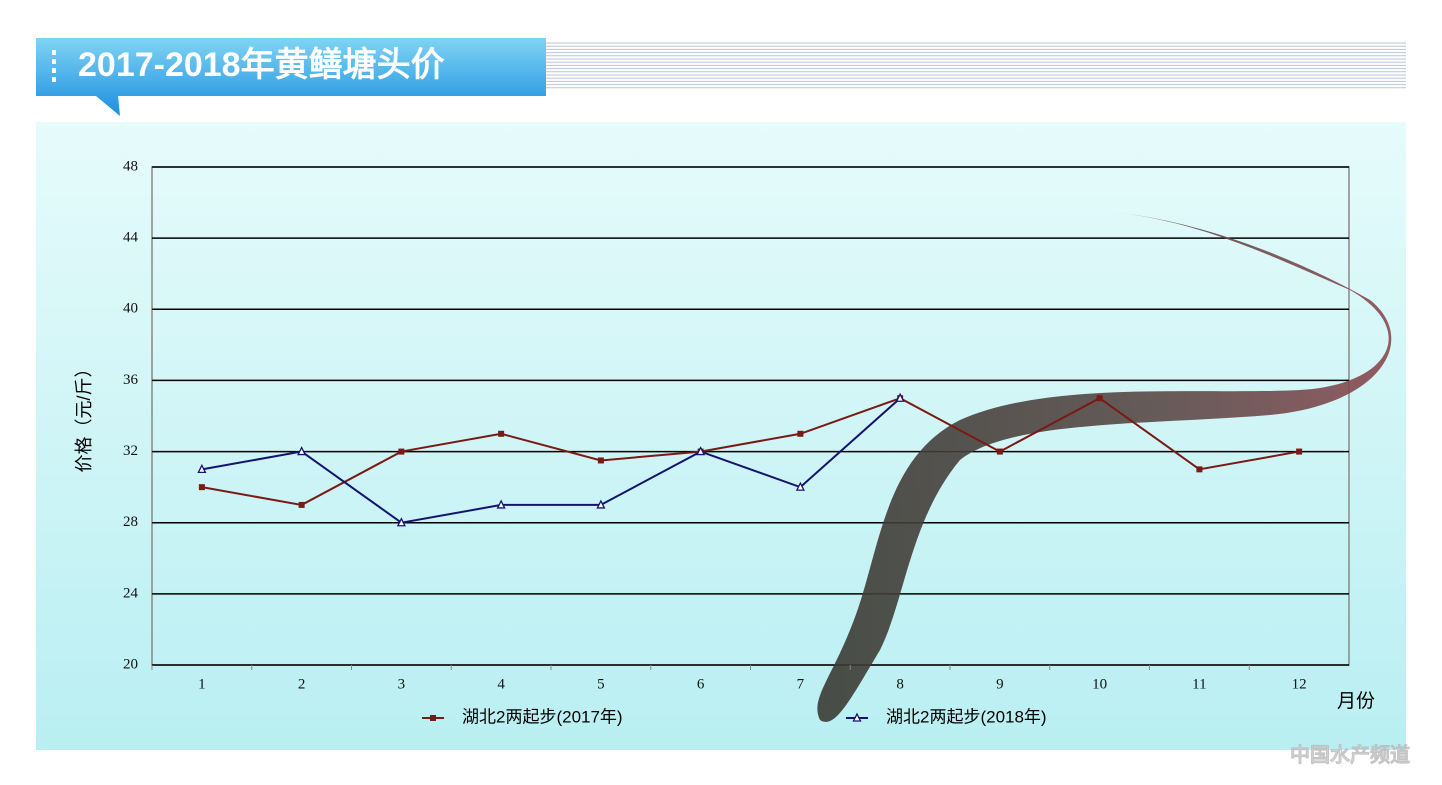 This screenshot has height=785, width=1442. I want to click on y-tick-label: 32, so click(130, 451).